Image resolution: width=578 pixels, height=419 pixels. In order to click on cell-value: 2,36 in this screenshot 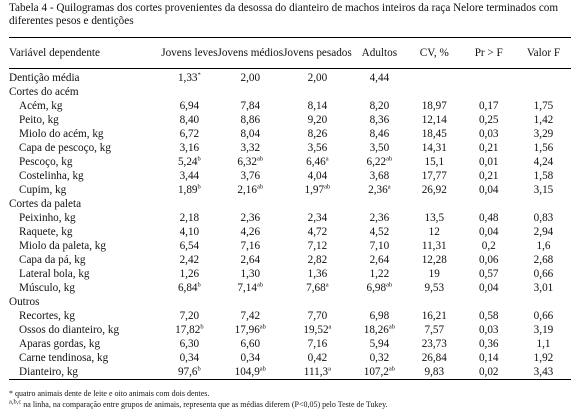, I will do `click(378, 189)`.